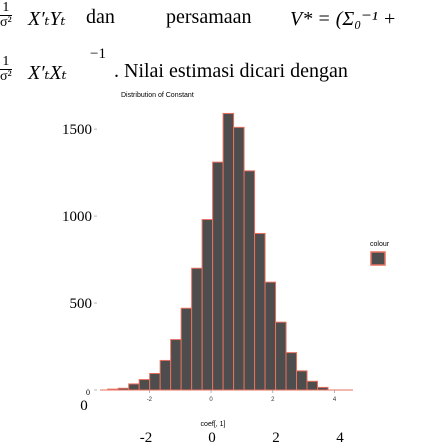  Describe the element at coordinates (88, 392) in the screenshot. I see `y-tick-label: 0` at that location.